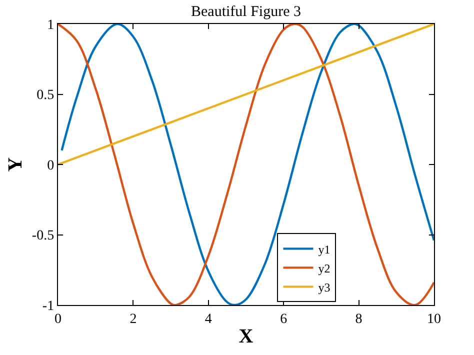 This screenshot has width=474, height=355. Describe the element at coordinates (284, 319) in the screenshot. I see `x-tick-label: 6` at that location.